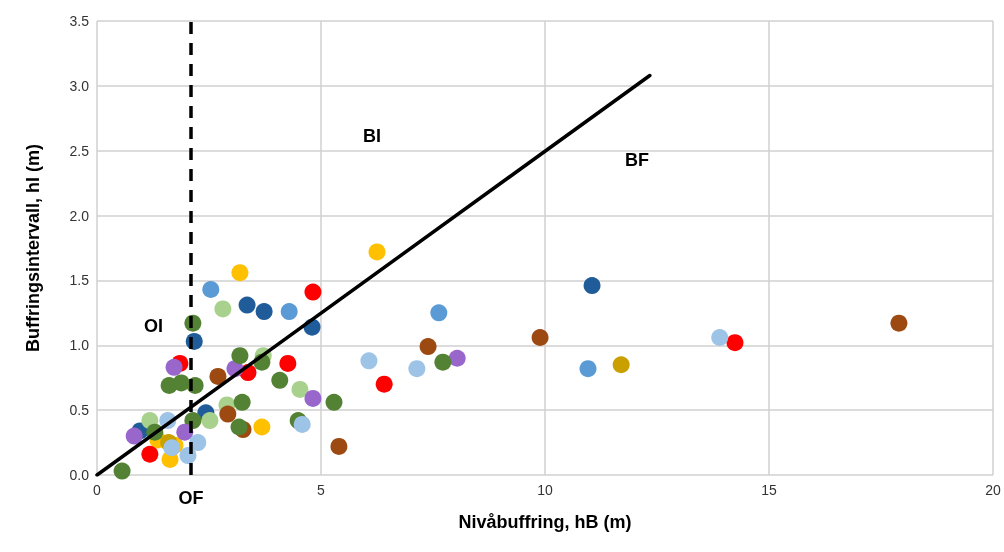 This screenshot has width=1004, height=552. Describe the element at coordinates (79, 475) in the screenshot. I see `y-tick-label: 0.0` at that location.